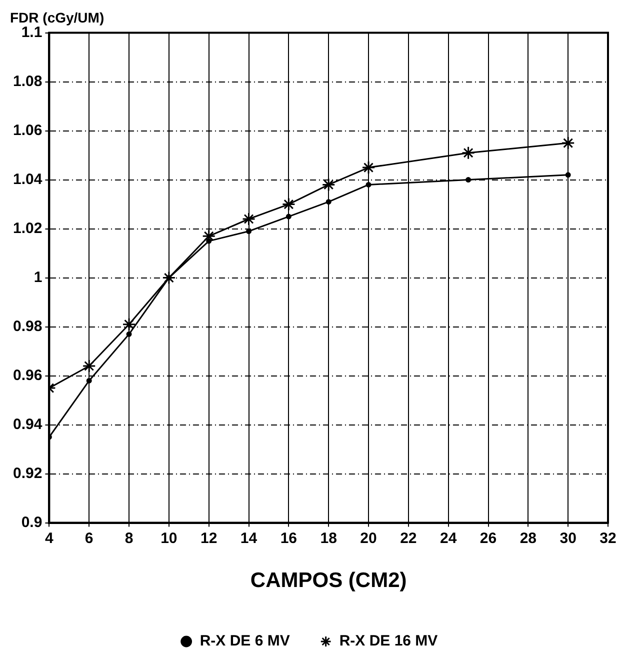  What do you see at coordinates (27, 326) in the screenshot?
I see `y-tick-label: 0.98` at bounding box center [27, 326].